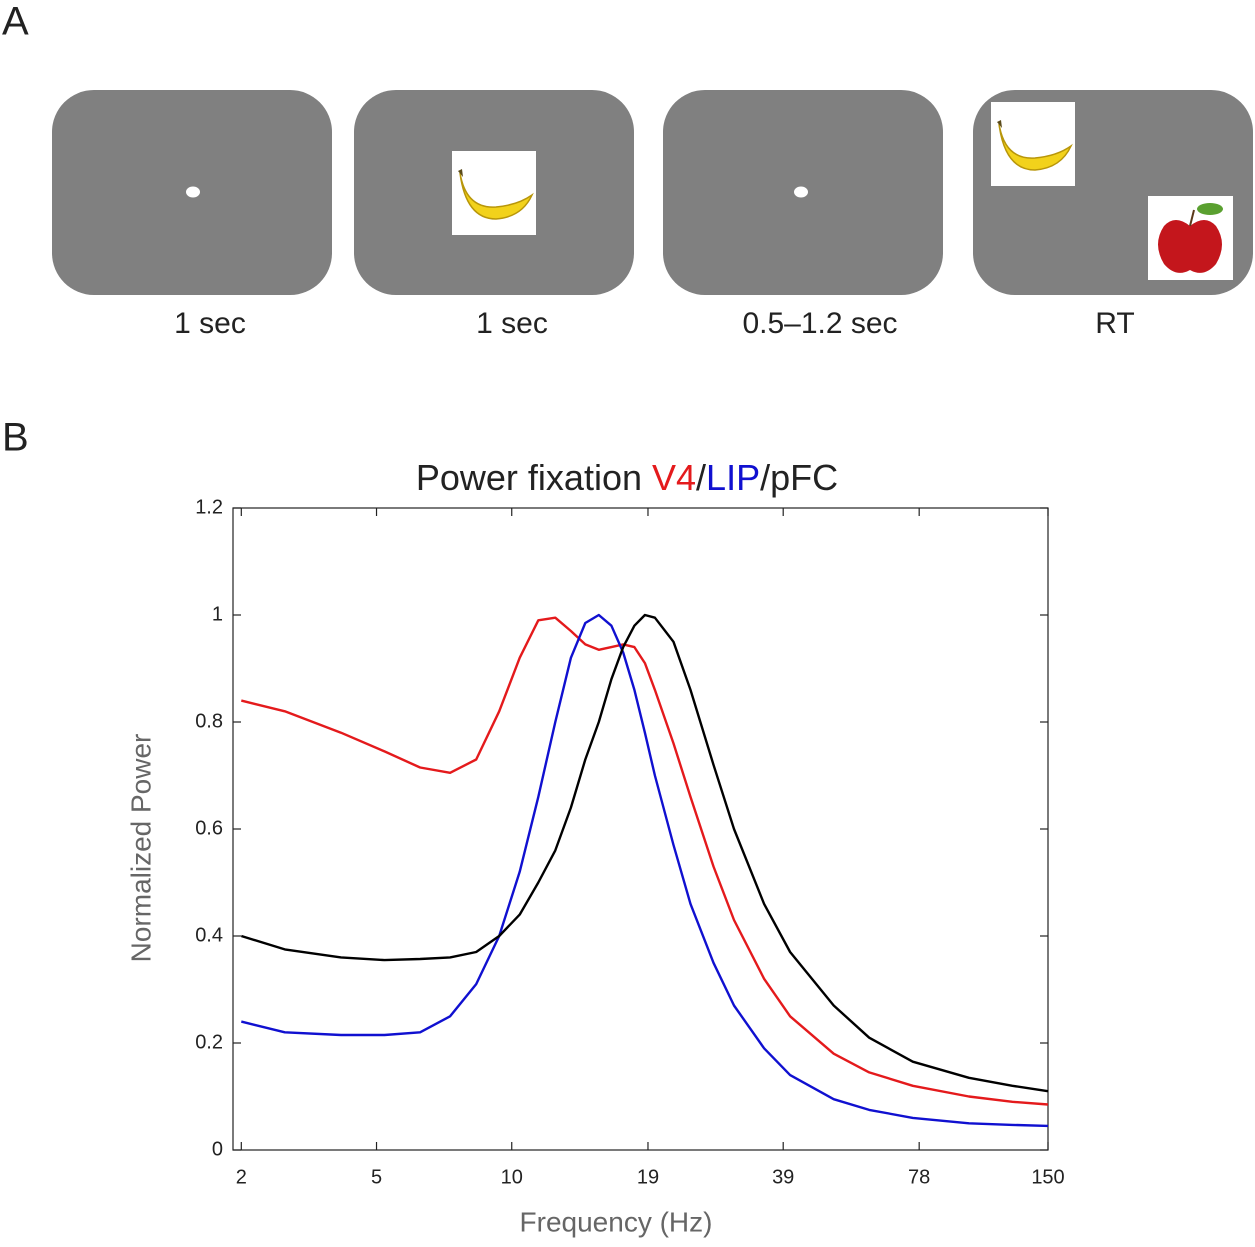 Image resolution: width=1255 pixels, height=1247 pixels. I want to click on x-axis-label: Frequency (Hz), so click(616, 1221).